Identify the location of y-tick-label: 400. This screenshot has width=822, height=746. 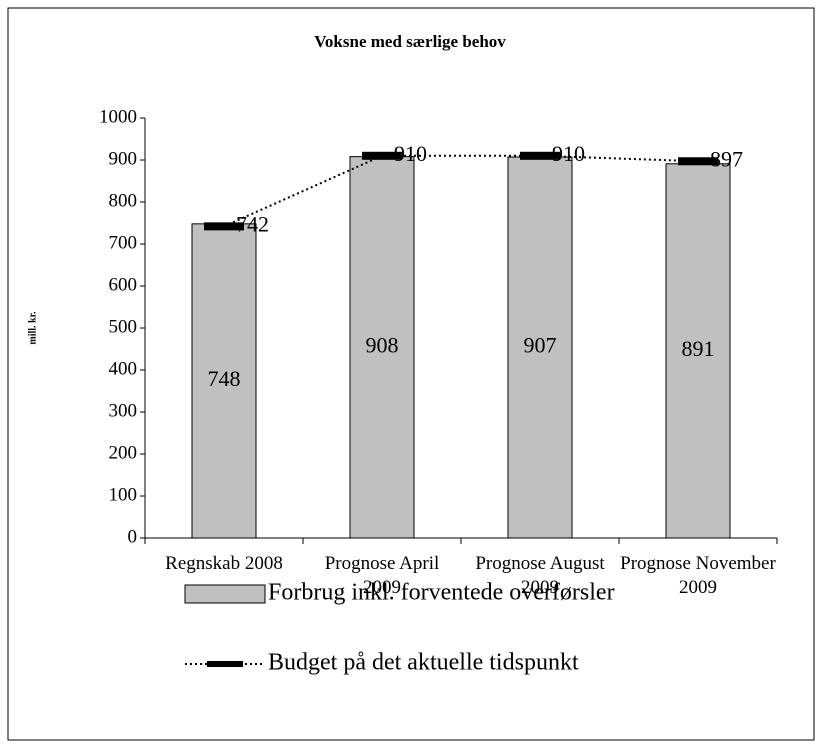
(123, 368).